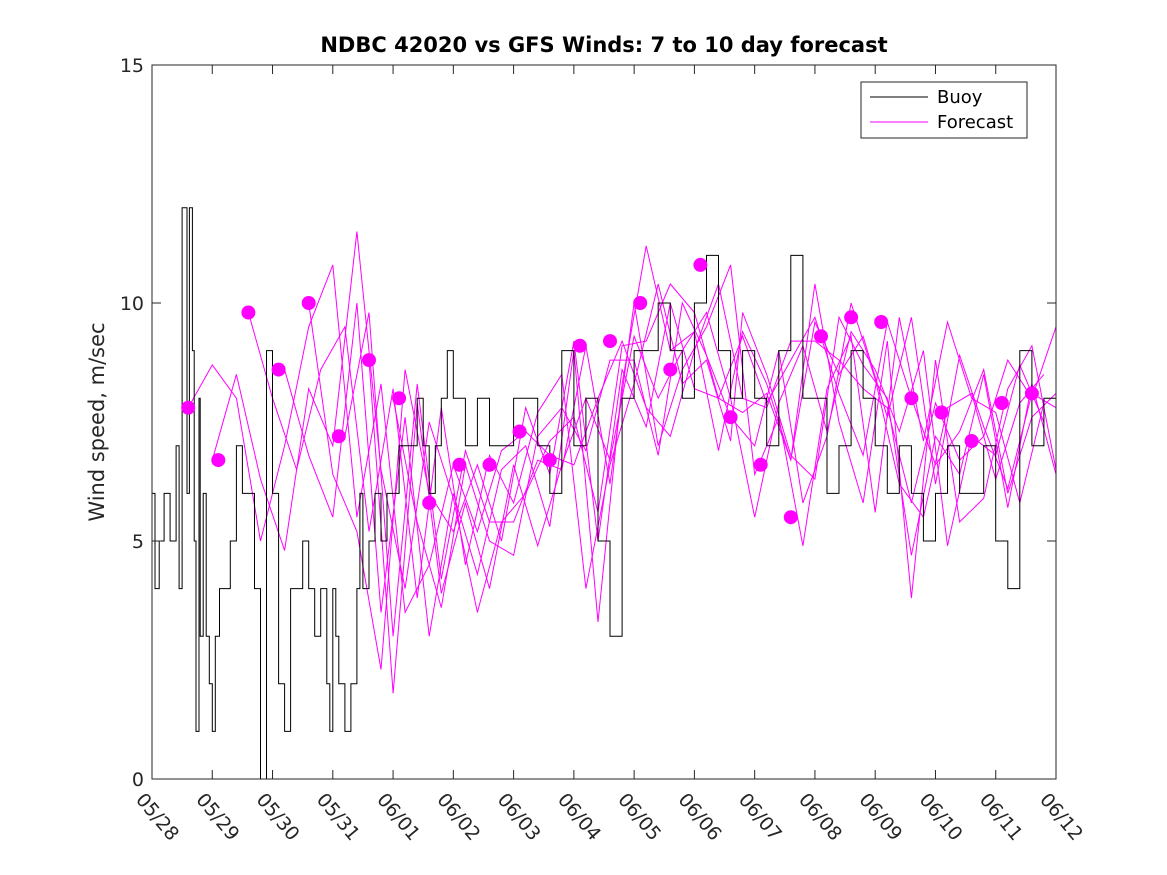 The image size is (1167, 875). What do you see at coordinates (138, 780) in the screenshot?
I see `y-tick-label: 0` at bounding box center [138, 780].